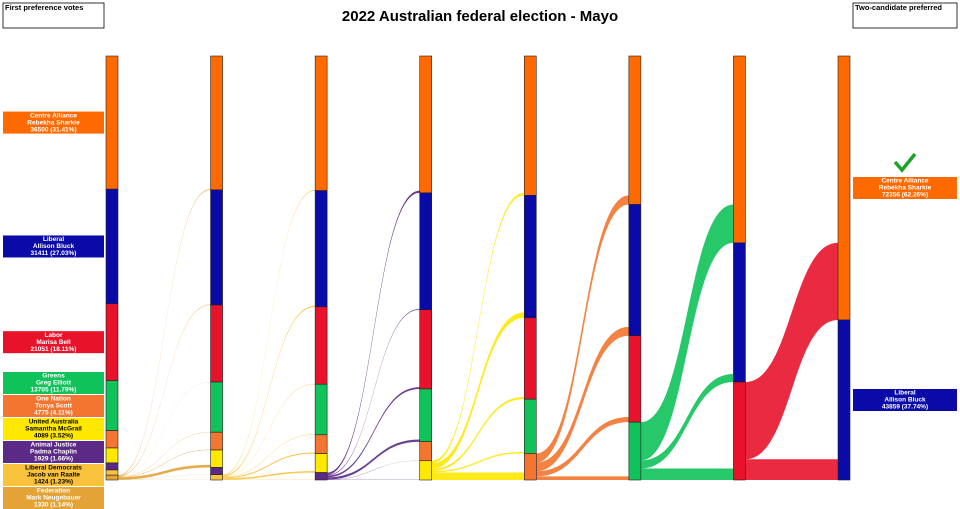 The image size is (960, 509). I want to click on candidate-label: 1929 (1.66%), so click(53, 459).